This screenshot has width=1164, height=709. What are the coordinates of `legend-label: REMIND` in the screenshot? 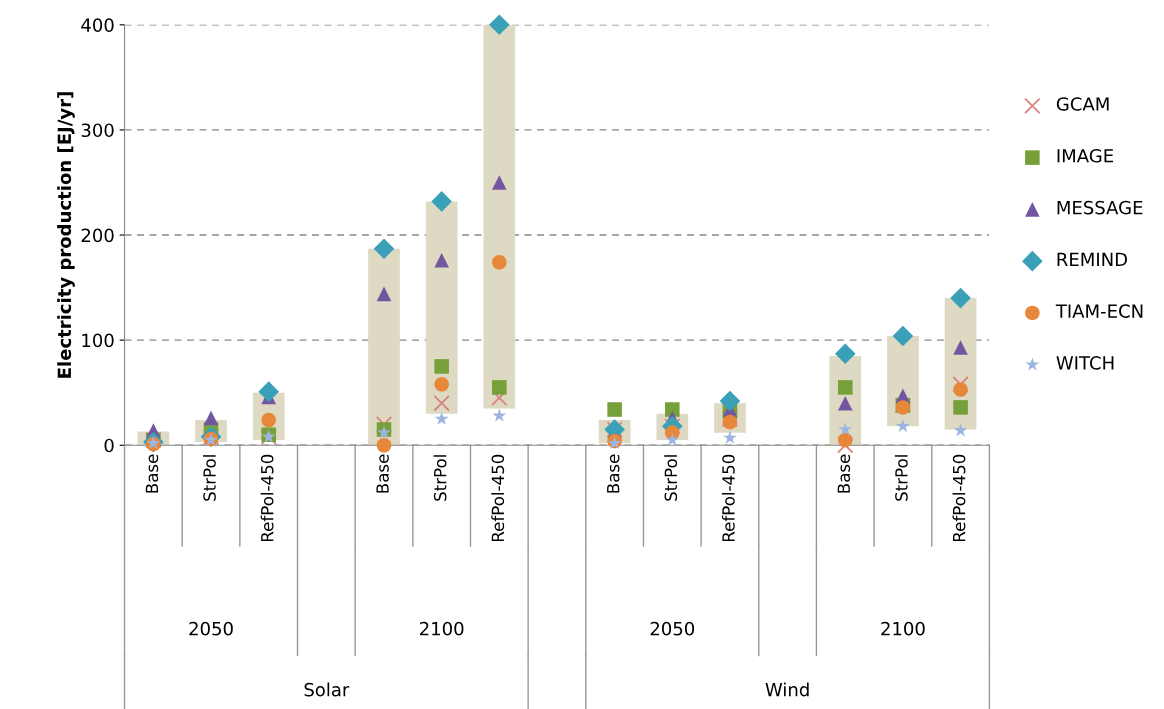 It's located at (1092, 259).